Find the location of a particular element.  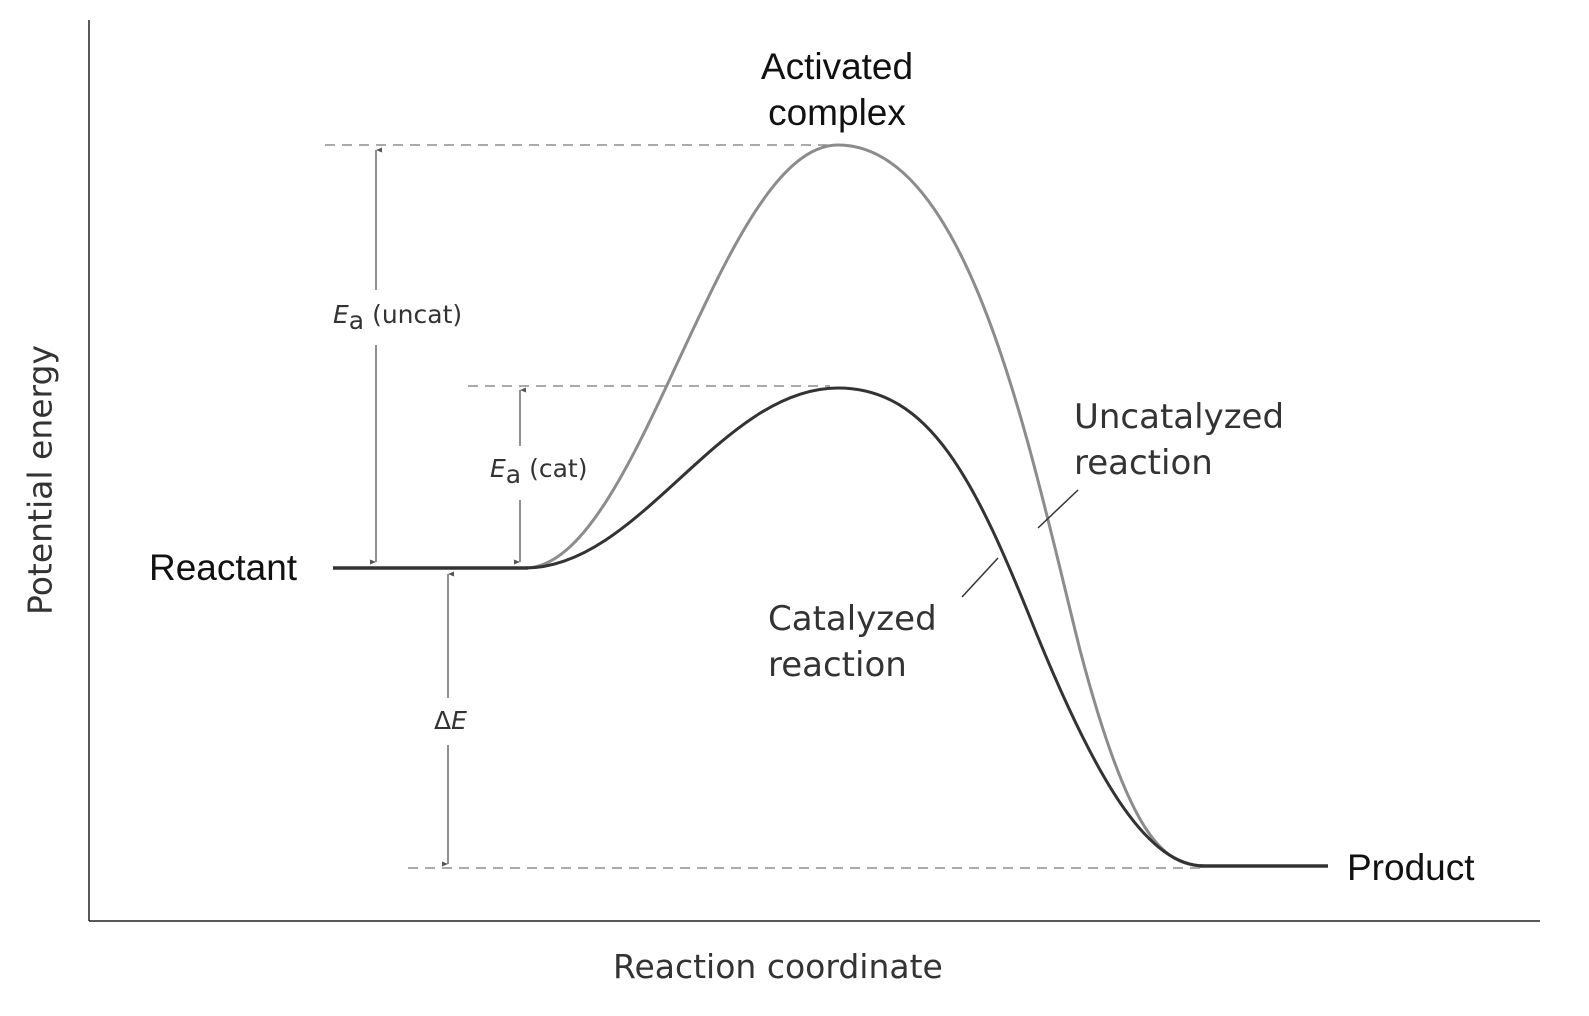

ea-uncat-label: Ea (uncat) is located at coordinates (397, 317).